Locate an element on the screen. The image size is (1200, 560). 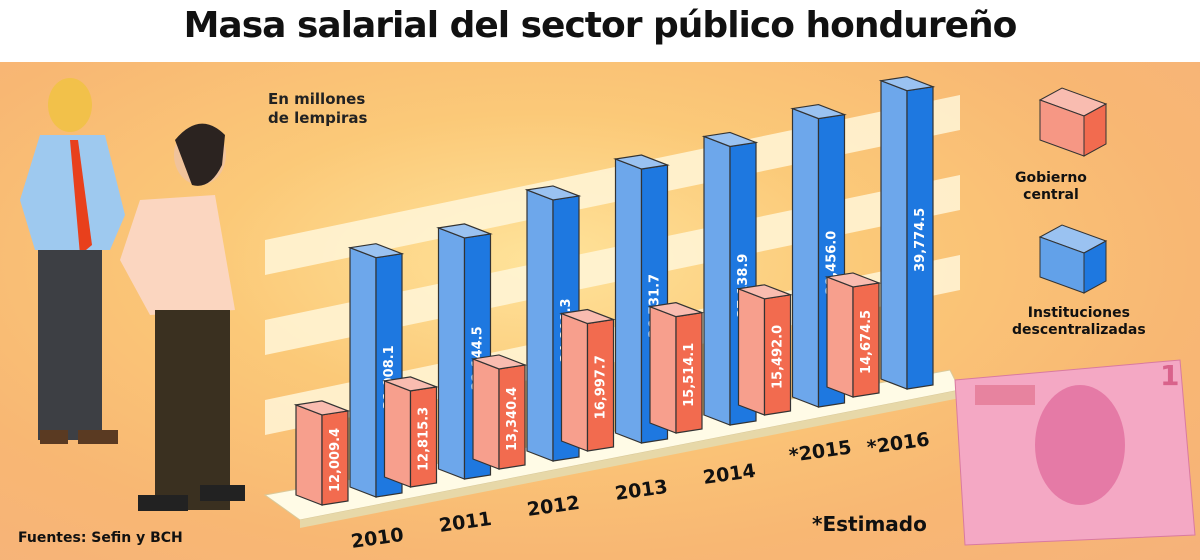
bar-value-label: 39,774.5 is located at coordinates (920, 240).